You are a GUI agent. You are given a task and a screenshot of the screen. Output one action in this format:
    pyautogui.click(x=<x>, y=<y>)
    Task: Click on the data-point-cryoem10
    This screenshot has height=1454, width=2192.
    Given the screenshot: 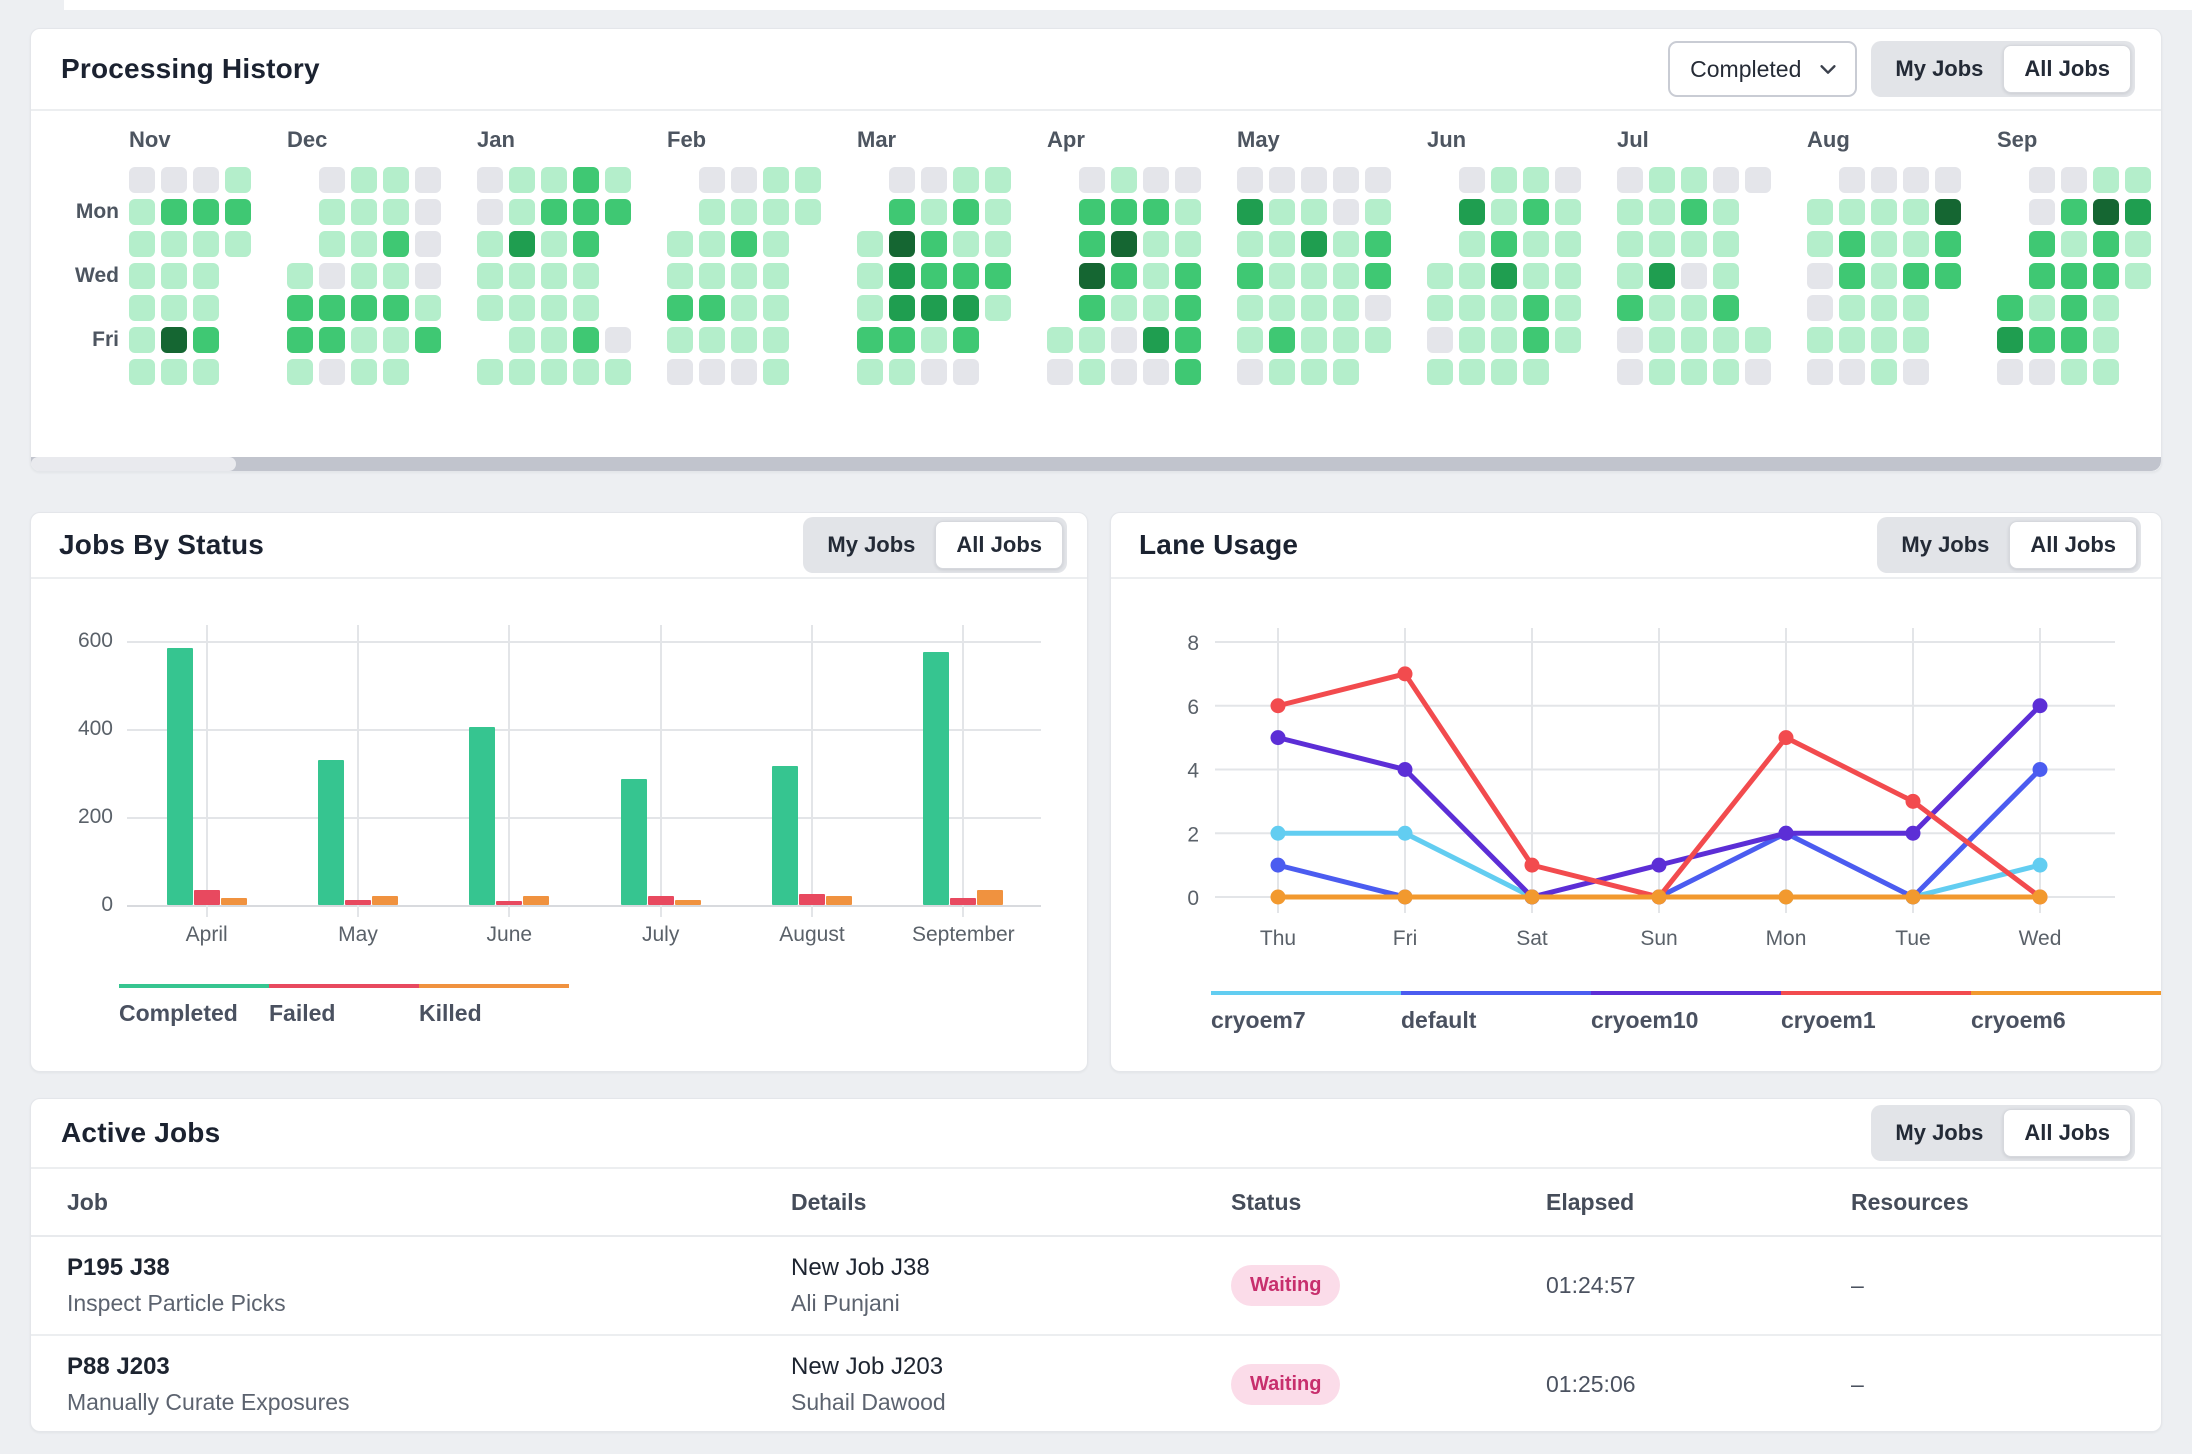 What is the action you would take?
    pyautogui.click(x=1786, y=833)
    